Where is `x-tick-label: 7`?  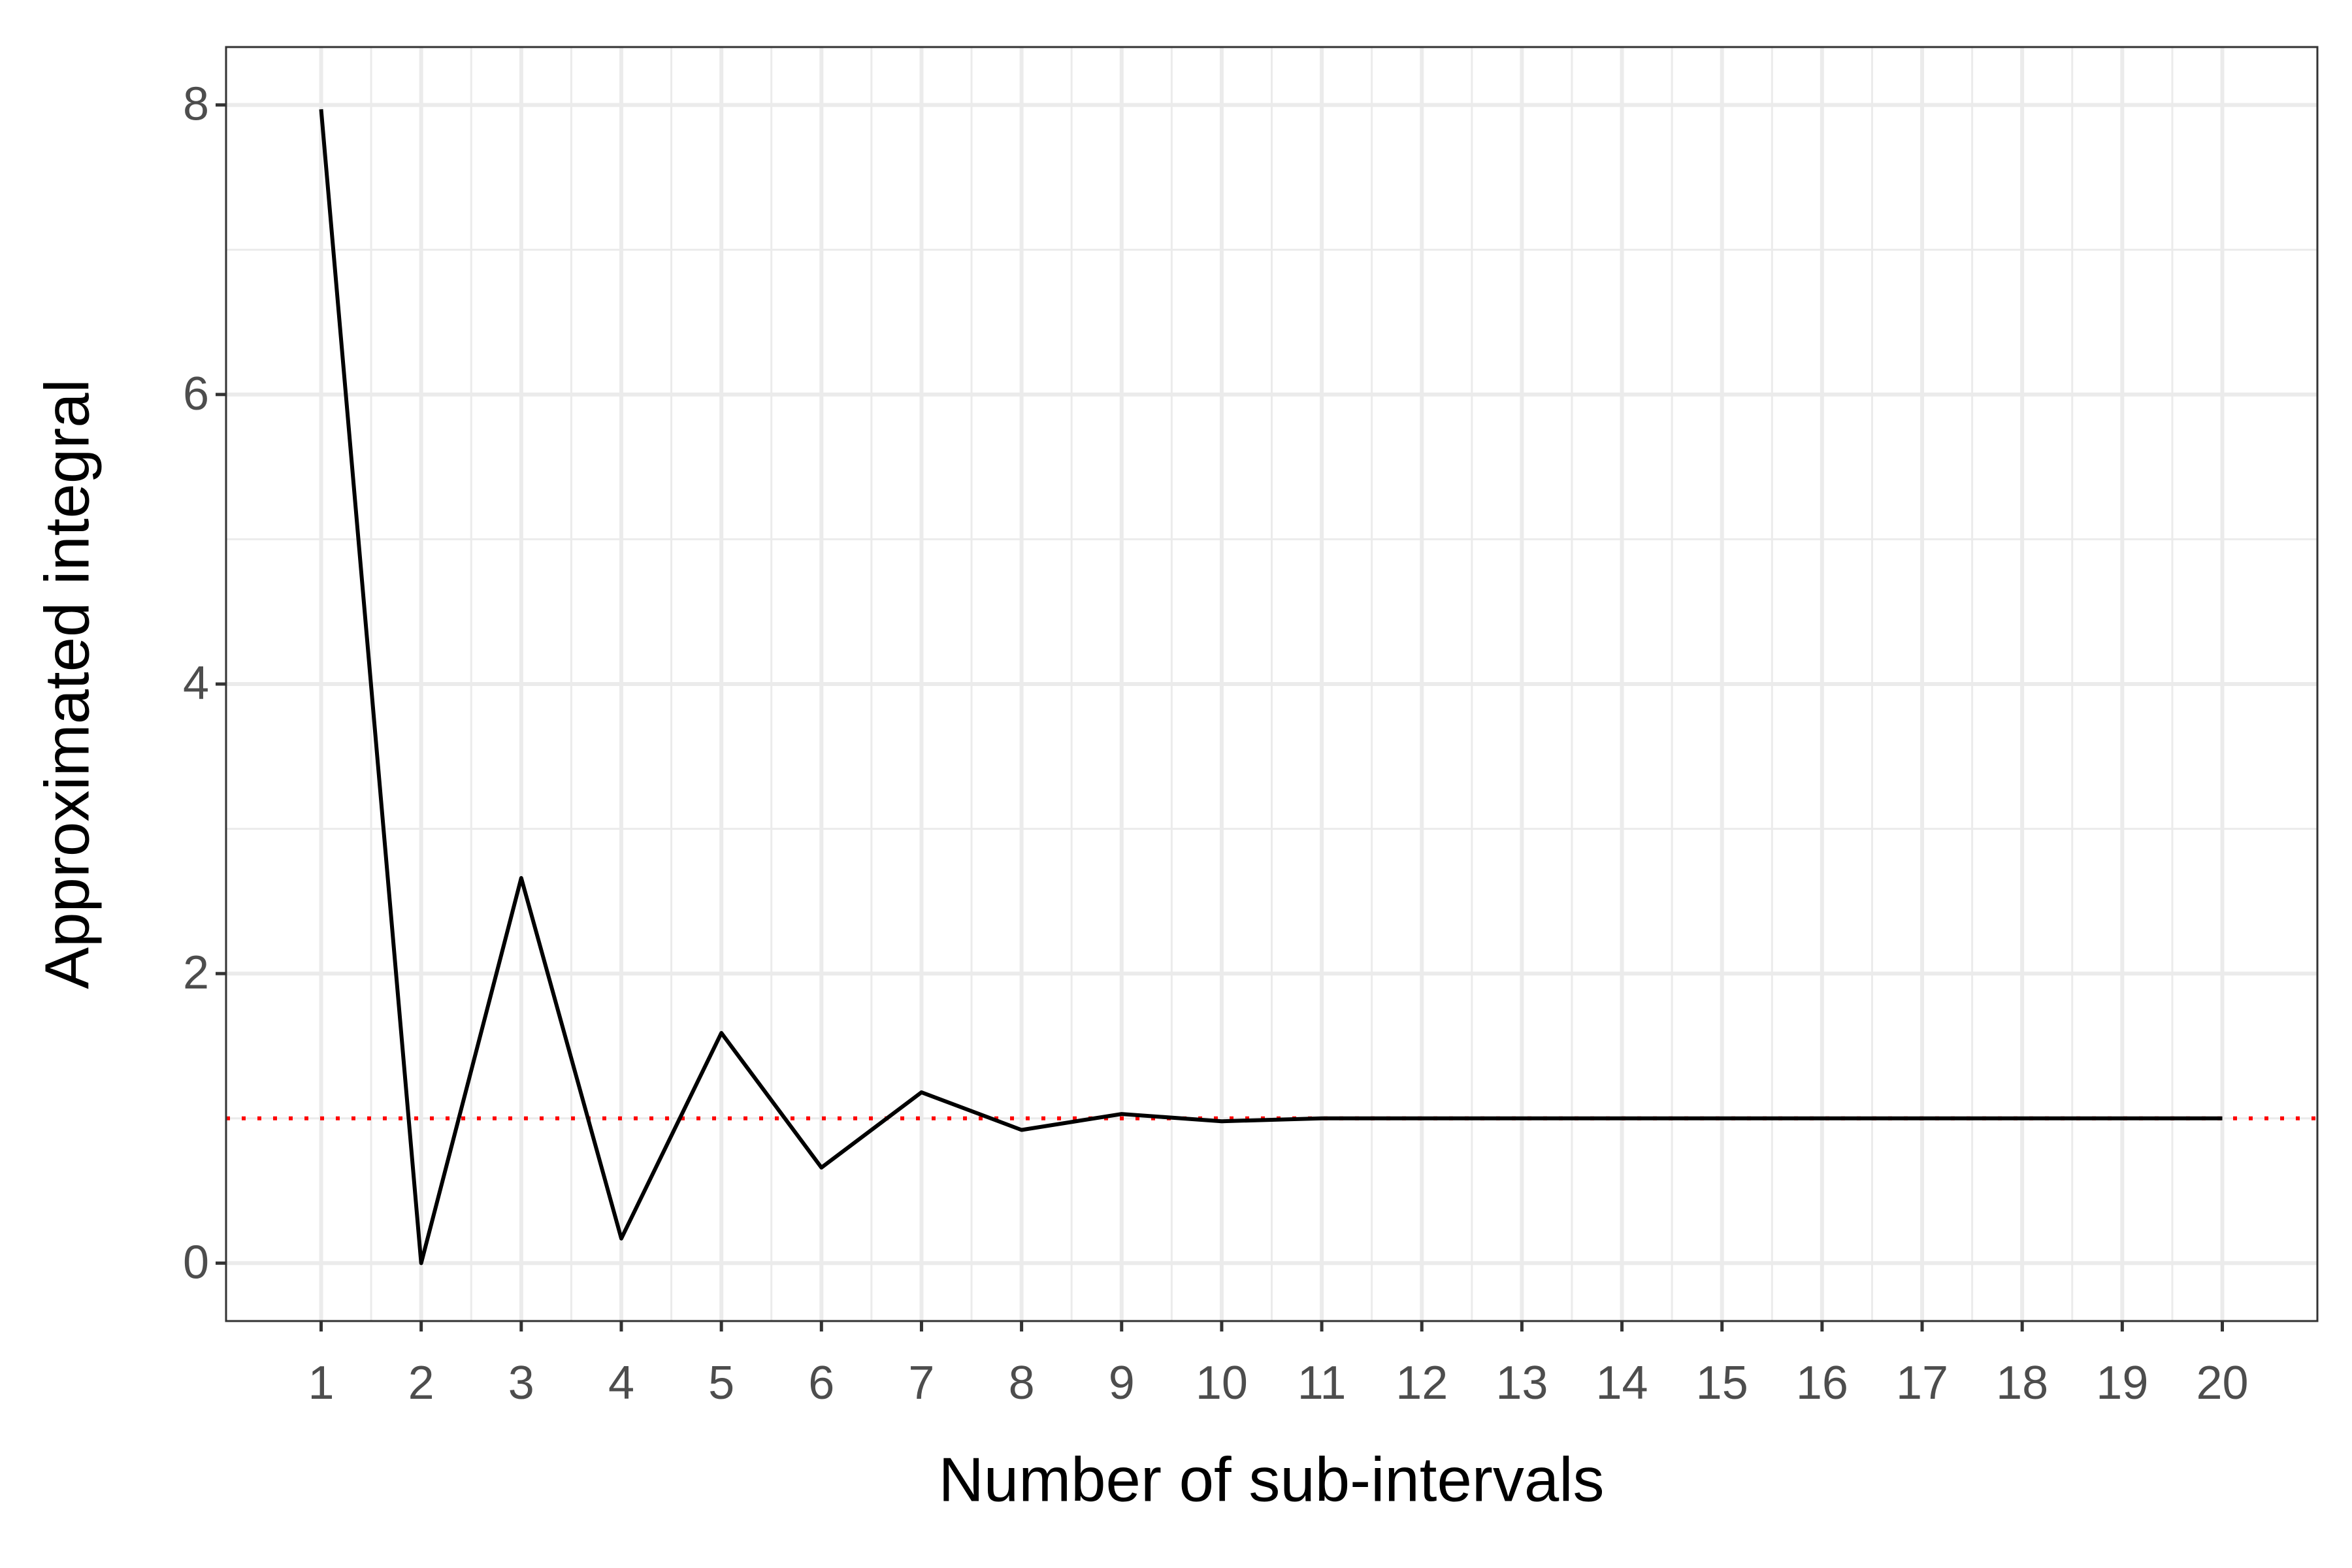 x-tick-label: 7 is located at coordinates (921, 1383).